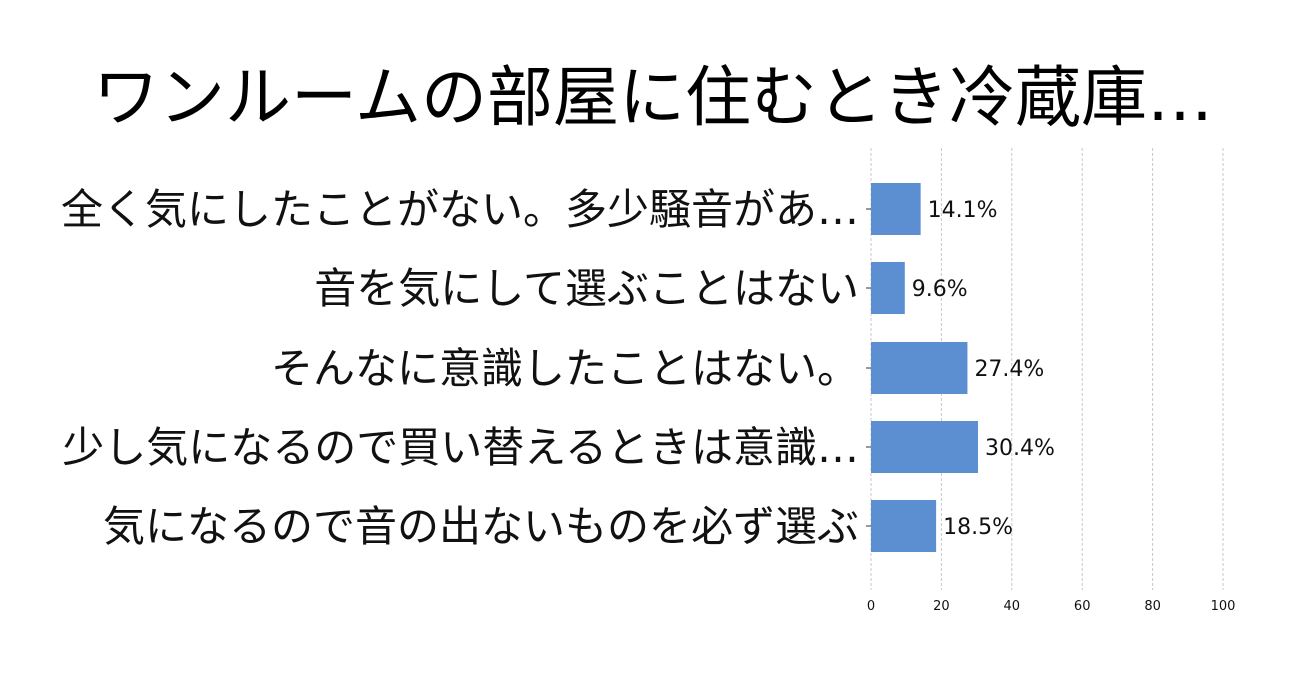 The image size is (1306, 683). Describe the element at coordinates (1012, 606) in the screenshot. I see `x-tick-label: 40` at that location.